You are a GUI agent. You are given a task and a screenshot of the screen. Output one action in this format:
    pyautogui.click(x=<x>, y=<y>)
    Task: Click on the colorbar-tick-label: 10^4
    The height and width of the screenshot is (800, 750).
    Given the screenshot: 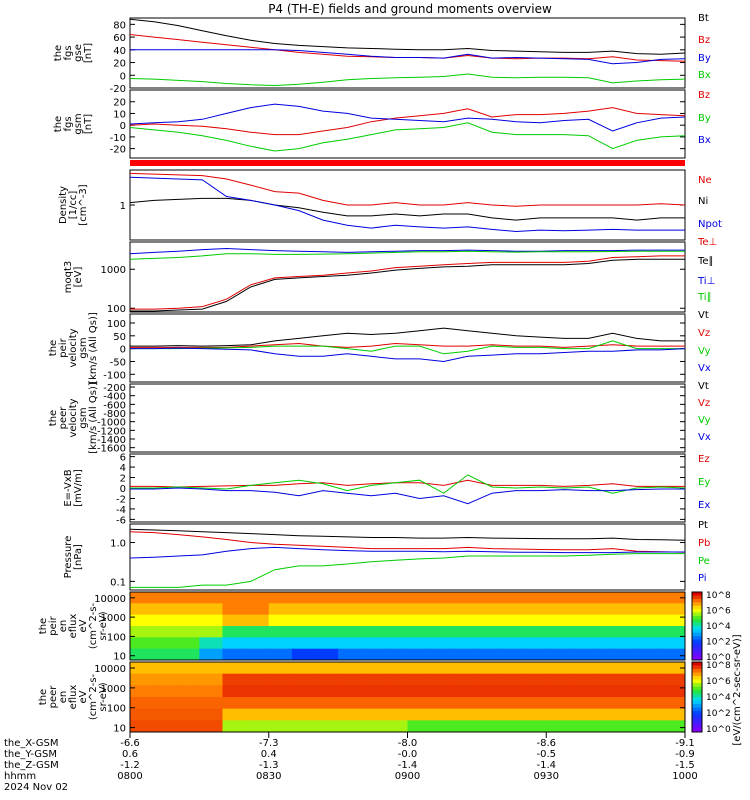 What is the action you would take?
    pyautogui.click(x=718, y=627)
    